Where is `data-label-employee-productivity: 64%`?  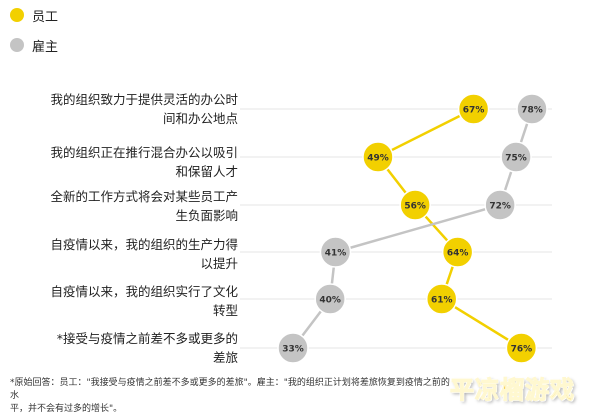
data-label-employee-productivity: 64% is located at coordinates (458, 254).